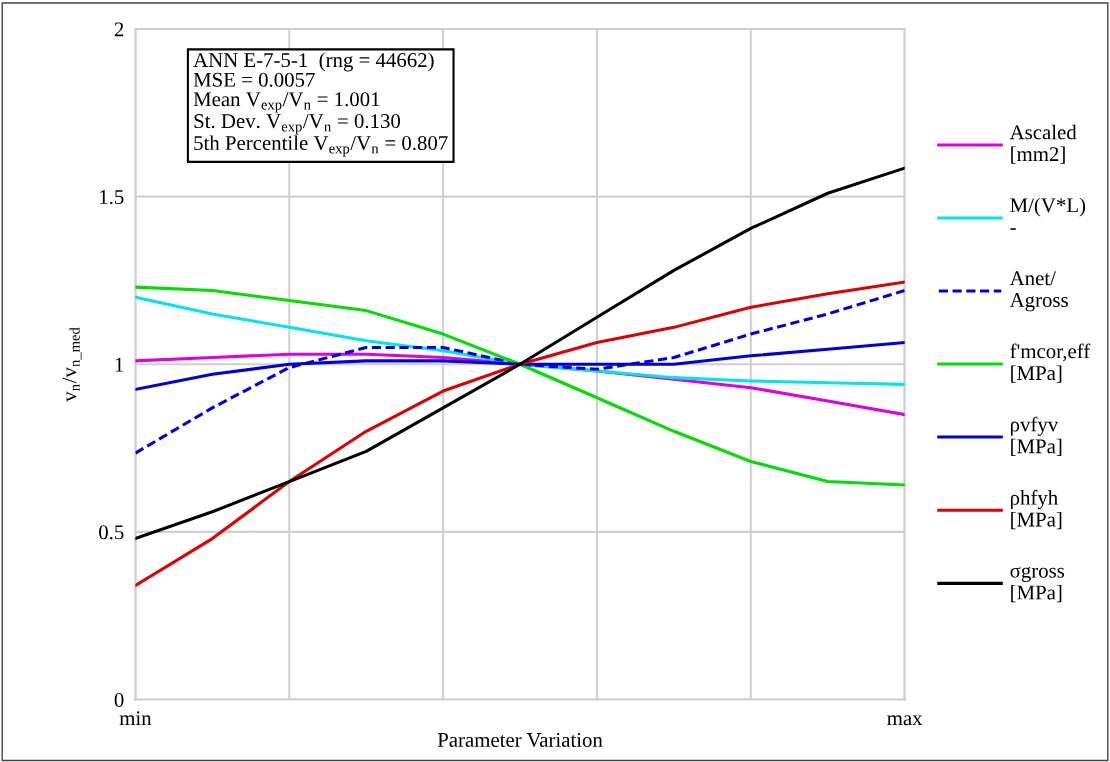 The image size is (1110, 762). Describe the element at coordinates (1050, 363) in the screenshot. I see `legend-label: f'mcor,eff [MPa]` at that location.